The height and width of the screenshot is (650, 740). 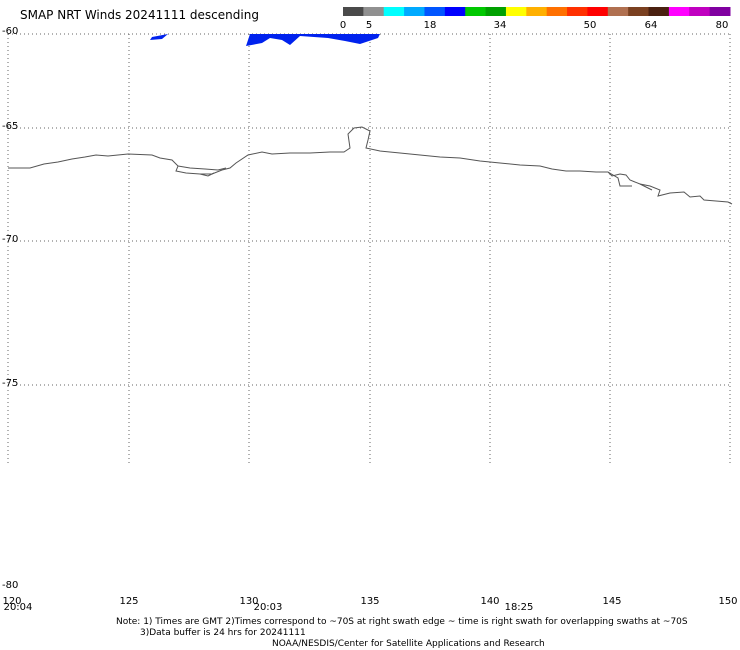 What do you see at coordinates (10, 383) in the screenshot?
I see `lat-label-75: -75` at bounding box center [10, 383].